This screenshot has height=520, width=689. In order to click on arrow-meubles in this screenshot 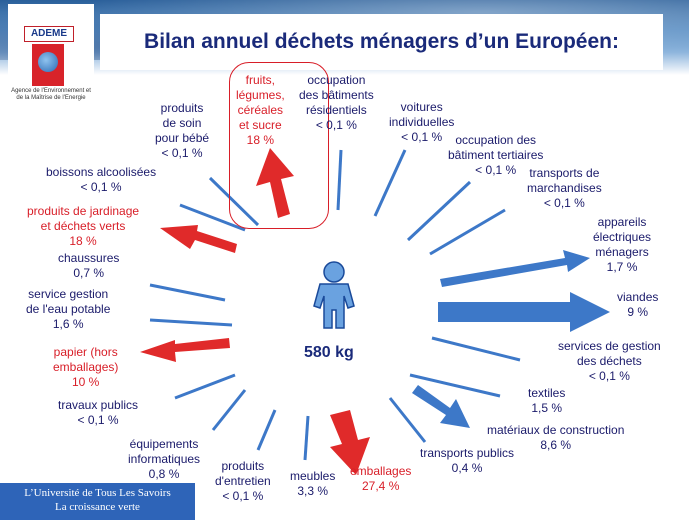, I will do `click(306, 438)`.